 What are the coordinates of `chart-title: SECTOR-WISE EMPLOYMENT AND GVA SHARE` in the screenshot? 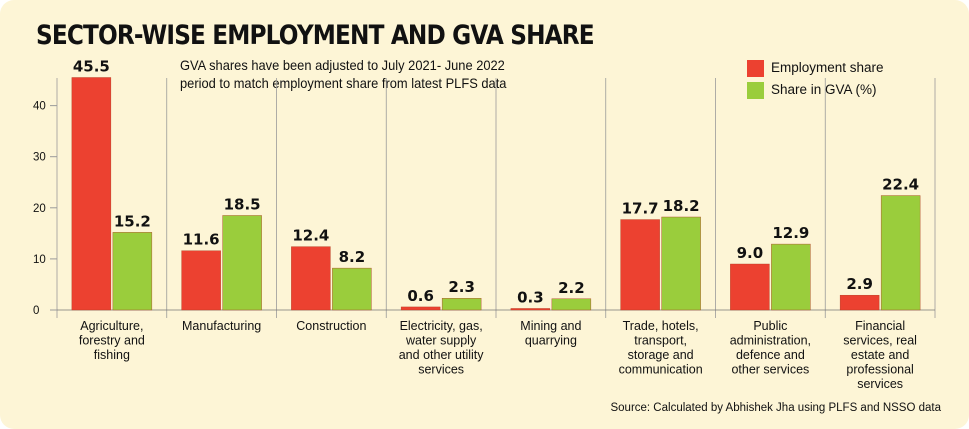 It's located at (315, 35).